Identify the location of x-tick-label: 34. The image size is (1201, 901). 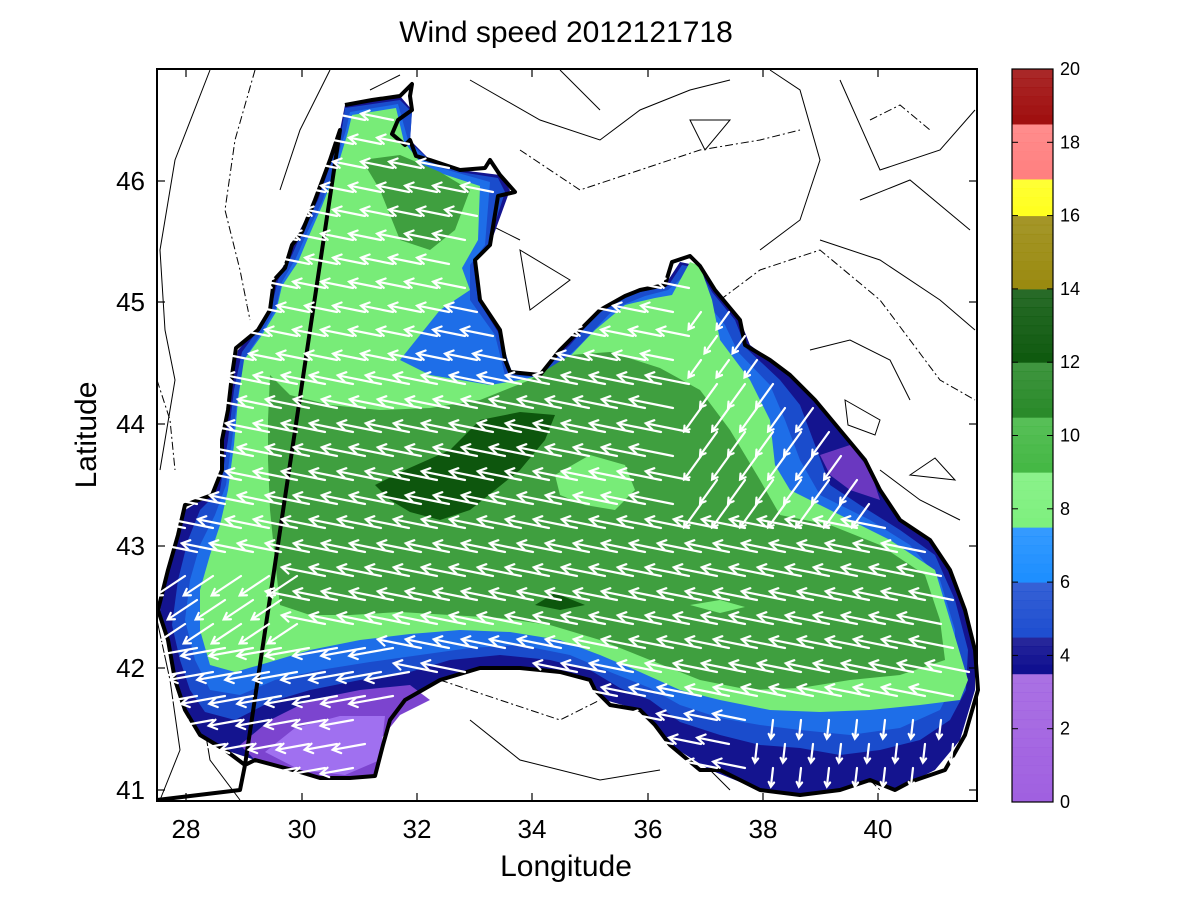
(532, 829).